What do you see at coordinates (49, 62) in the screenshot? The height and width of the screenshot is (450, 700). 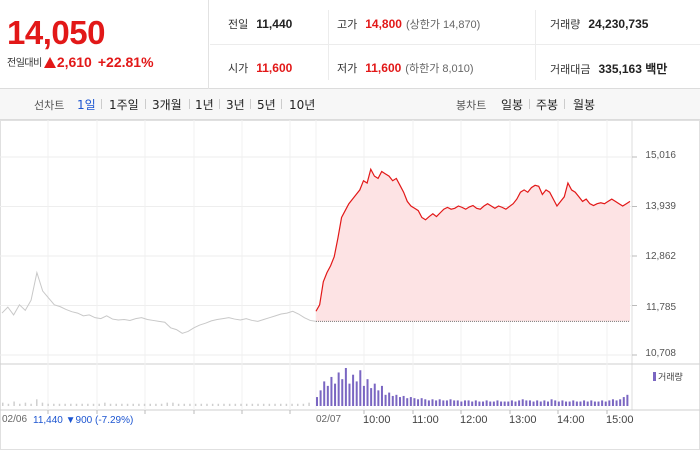 I see `up-triangle-icon` at bounding box center [49, 62].